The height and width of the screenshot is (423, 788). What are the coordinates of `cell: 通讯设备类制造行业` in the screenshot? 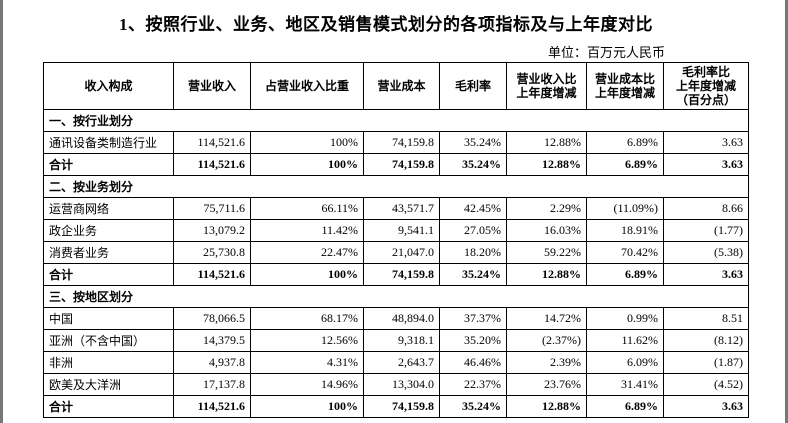 It's located at (108, 142).